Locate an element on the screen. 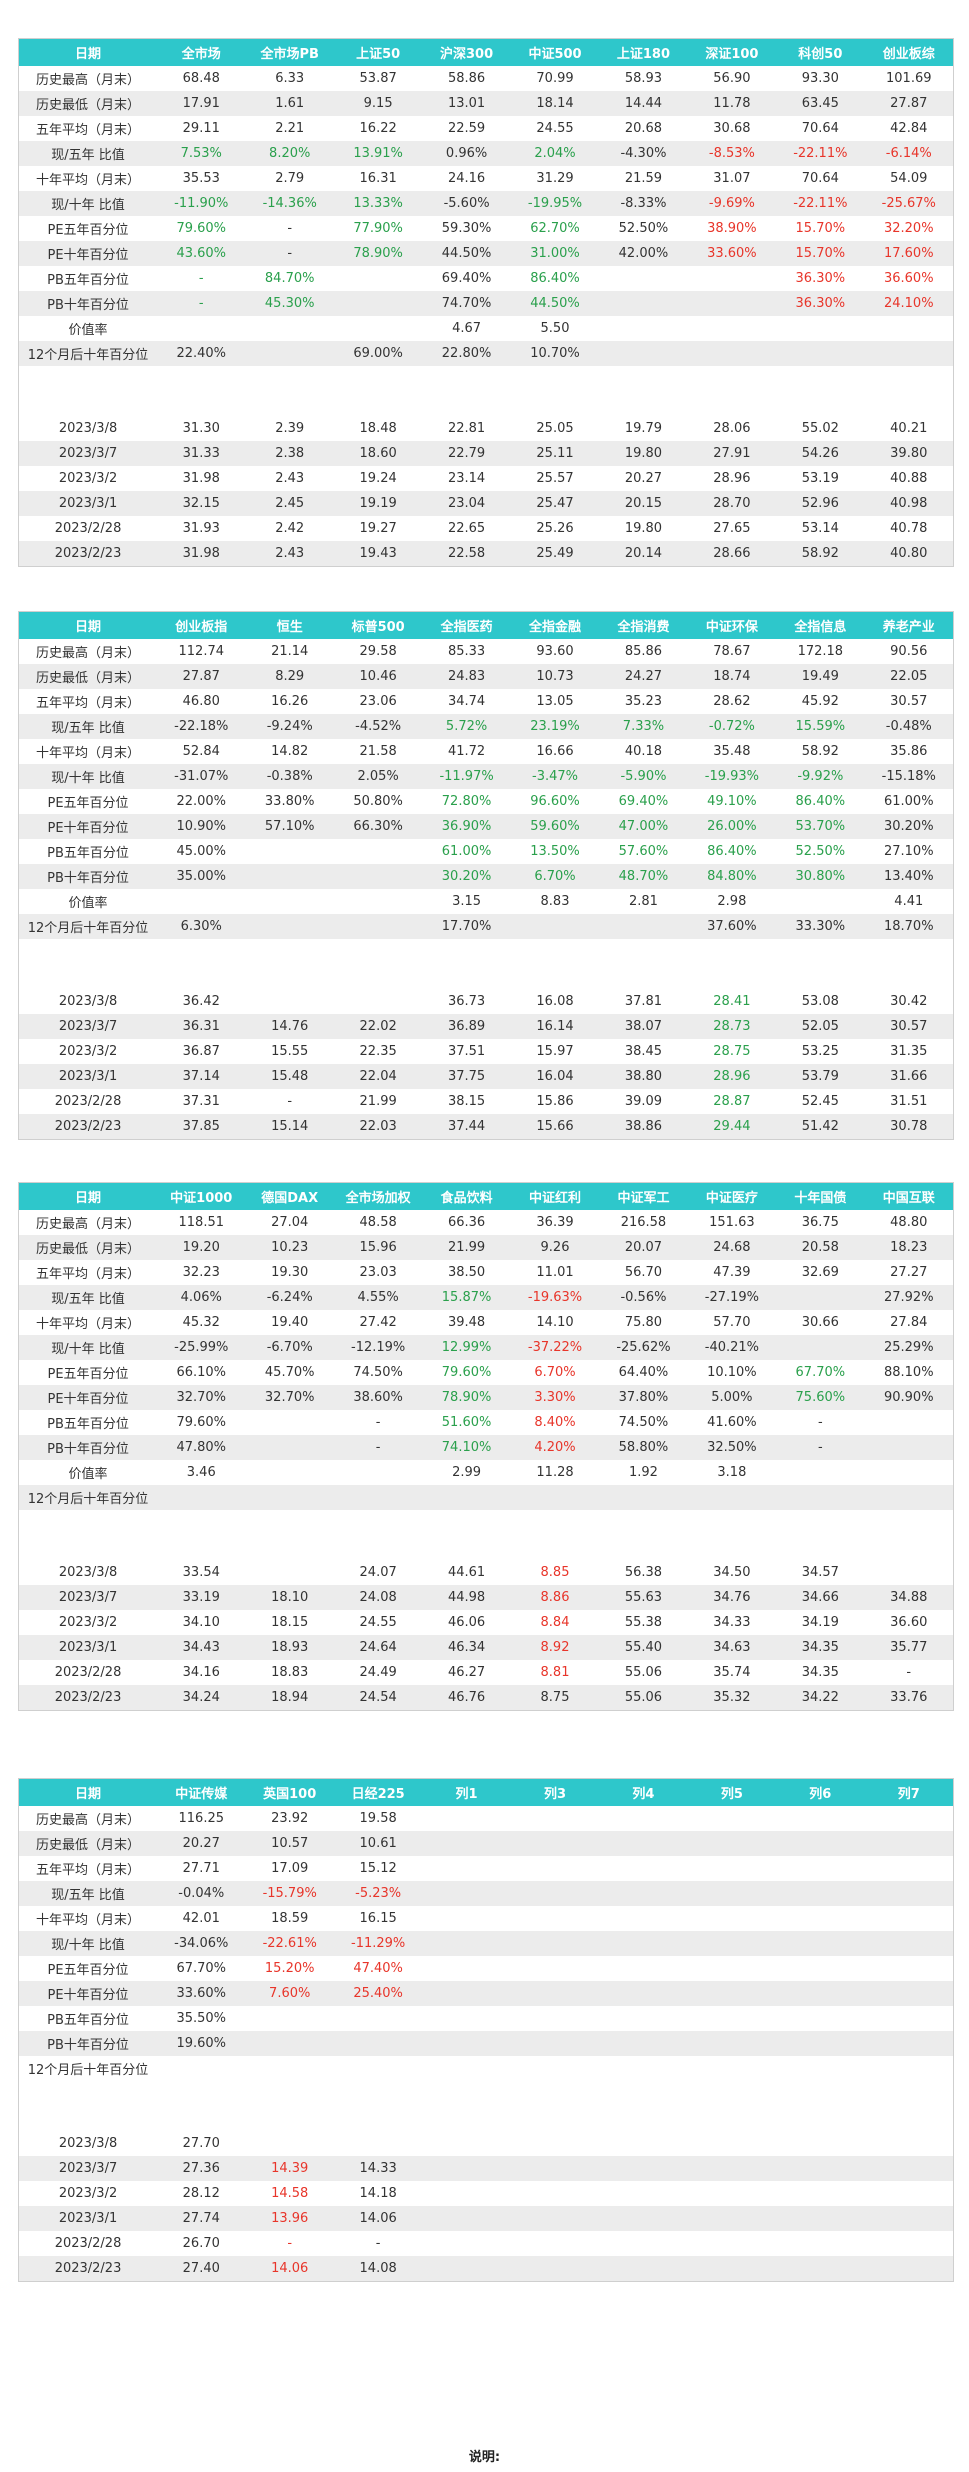  column-header: 深证100 is located at coordinates (732, 52).